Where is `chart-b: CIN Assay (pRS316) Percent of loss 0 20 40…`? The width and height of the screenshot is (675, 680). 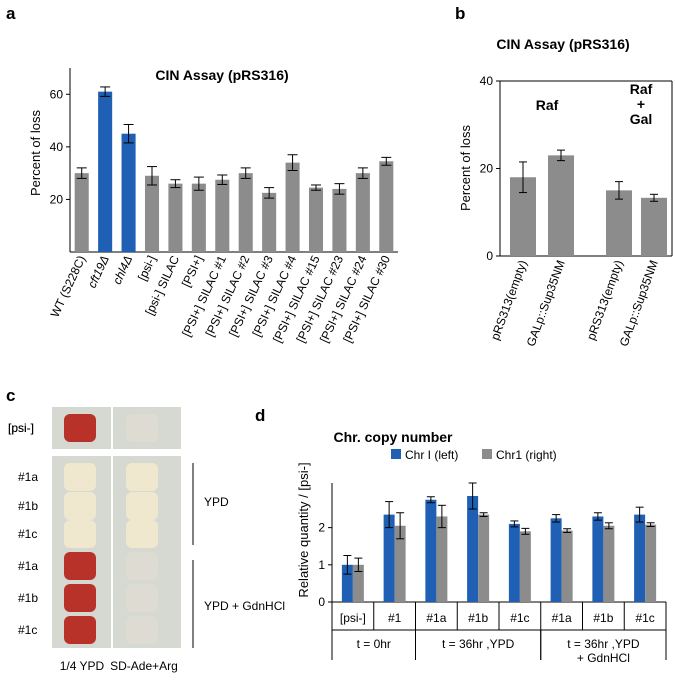
chart-b: CIN Assay (pRS316) Percent of loss 0 20 40… is located at coordinates (565, 192).